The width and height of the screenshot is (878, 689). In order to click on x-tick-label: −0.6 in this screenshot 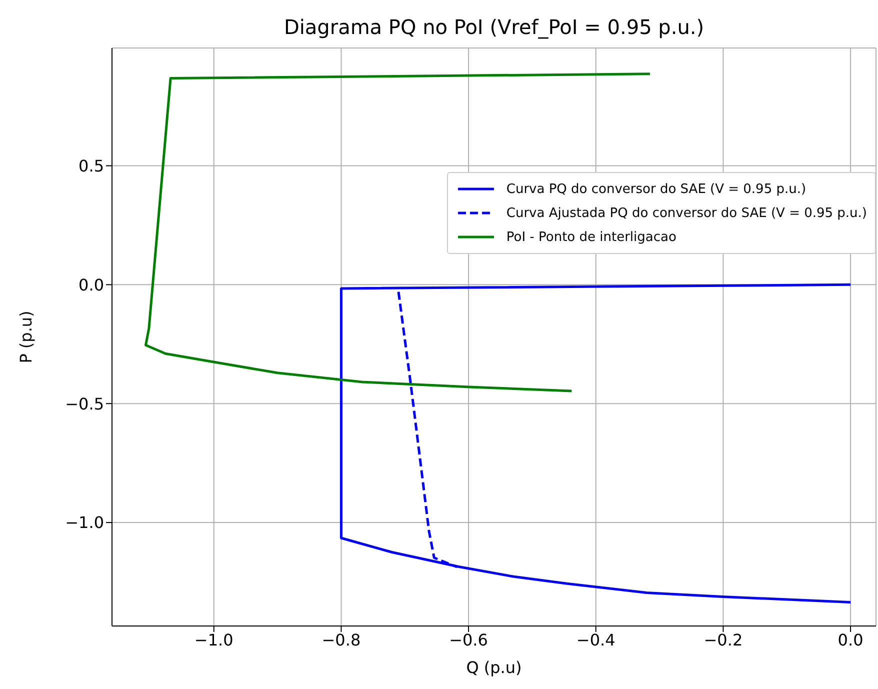, I will do `click(468, 640)`.